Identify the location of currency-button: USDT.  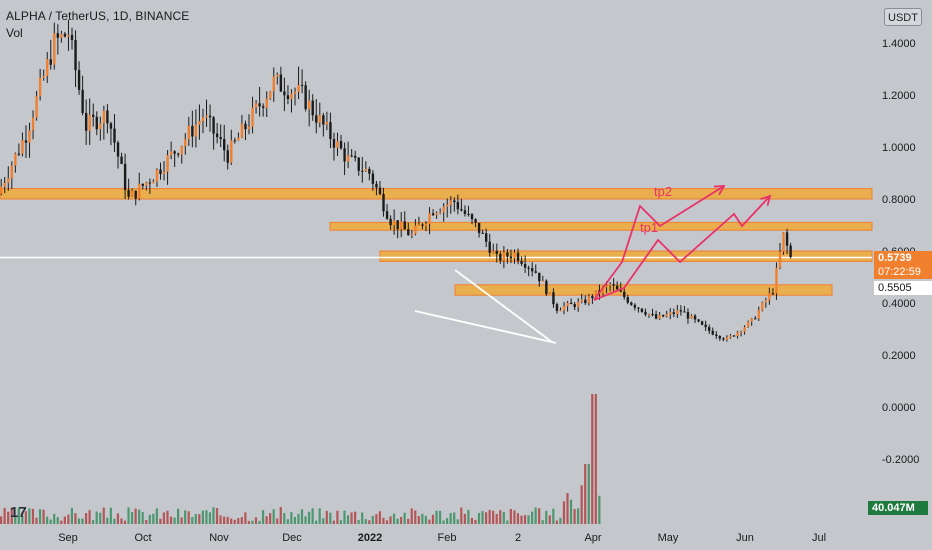
(903, 17).